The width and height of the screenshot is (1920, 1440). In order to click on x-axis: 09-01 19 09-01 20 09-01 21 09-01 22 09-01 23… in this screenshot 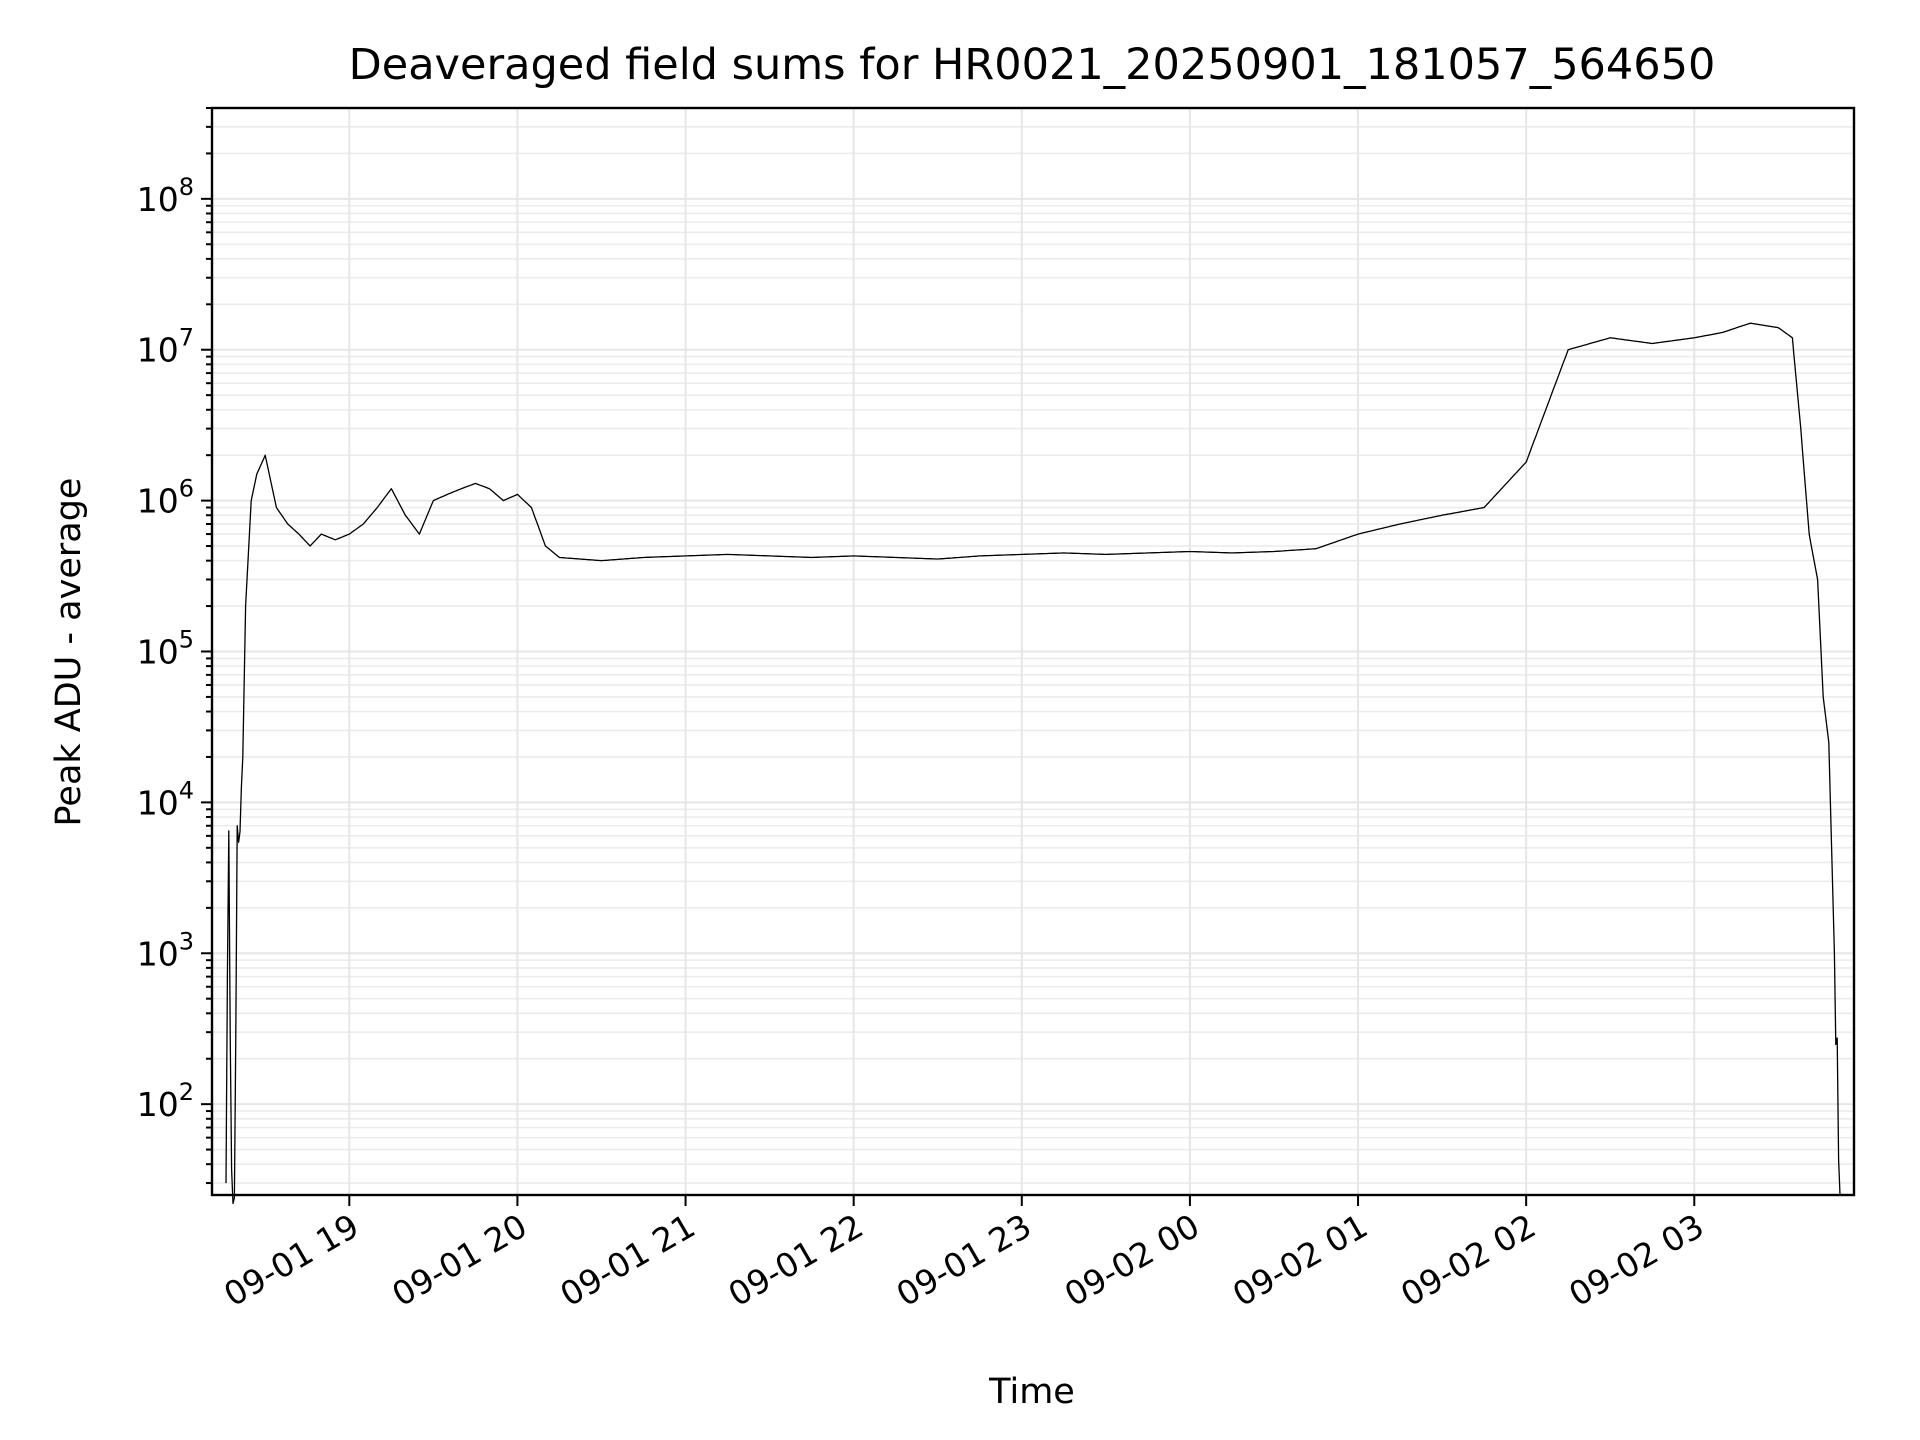, I will do `click(963, 1254)`.